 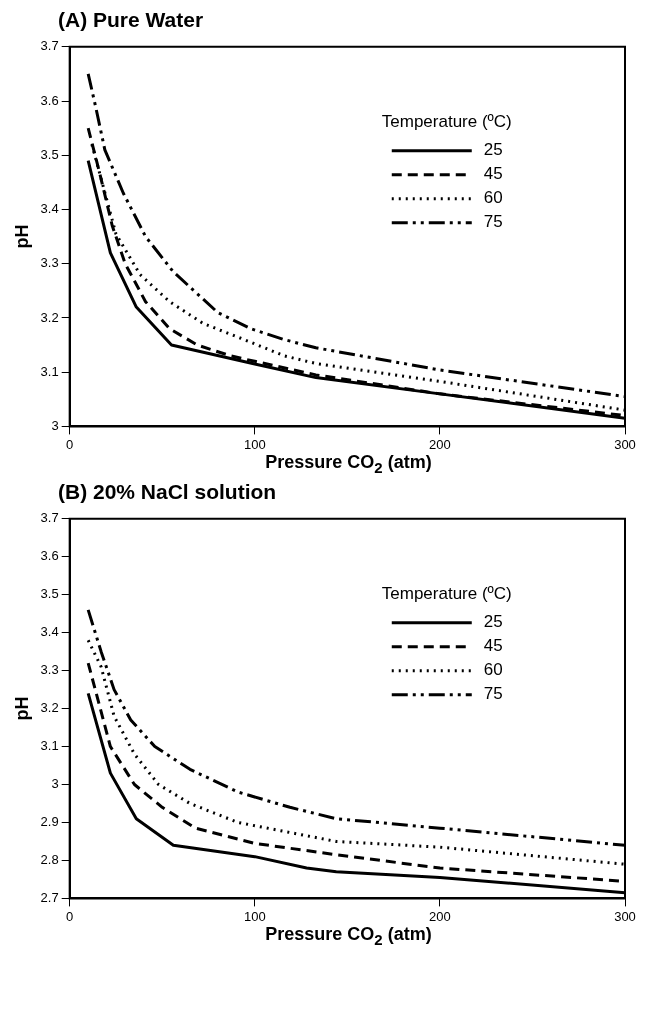 What do you see at coordinates (131, 20) in the screenshot?
I see `chart-title: (A) Pure Water` at bounding box center [131, 20].